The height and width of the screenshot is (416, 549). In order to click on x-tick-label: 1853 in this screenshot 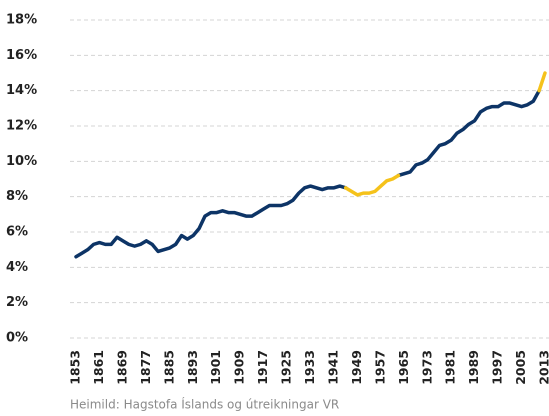, I will do `click(75, 367)`.